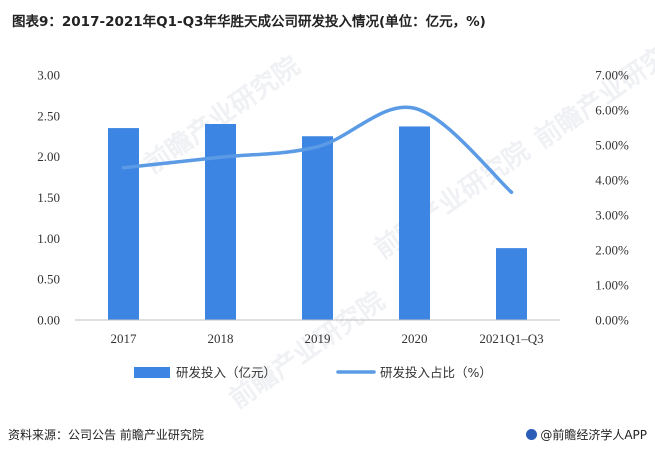  What do you see at coordinates (612, 285) in the screenshot?
I see `y-right-tick-label: 1.00%` at bounding box center [612, 285].